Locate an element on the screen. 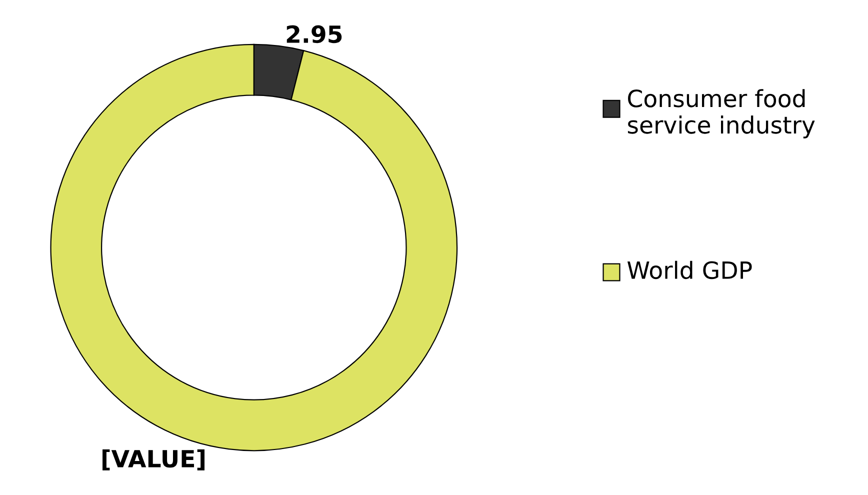 The height and width of the screenshot is (495, 868). legend-label: World GDP is located at coordinates (689, 270).